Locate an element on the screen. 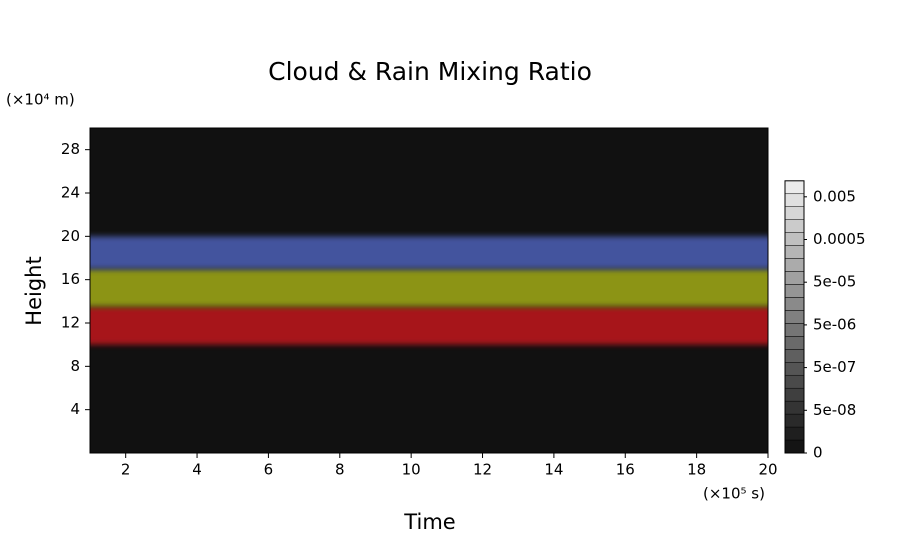  x-tick-label: 10 is located at coordinates (411, 470).